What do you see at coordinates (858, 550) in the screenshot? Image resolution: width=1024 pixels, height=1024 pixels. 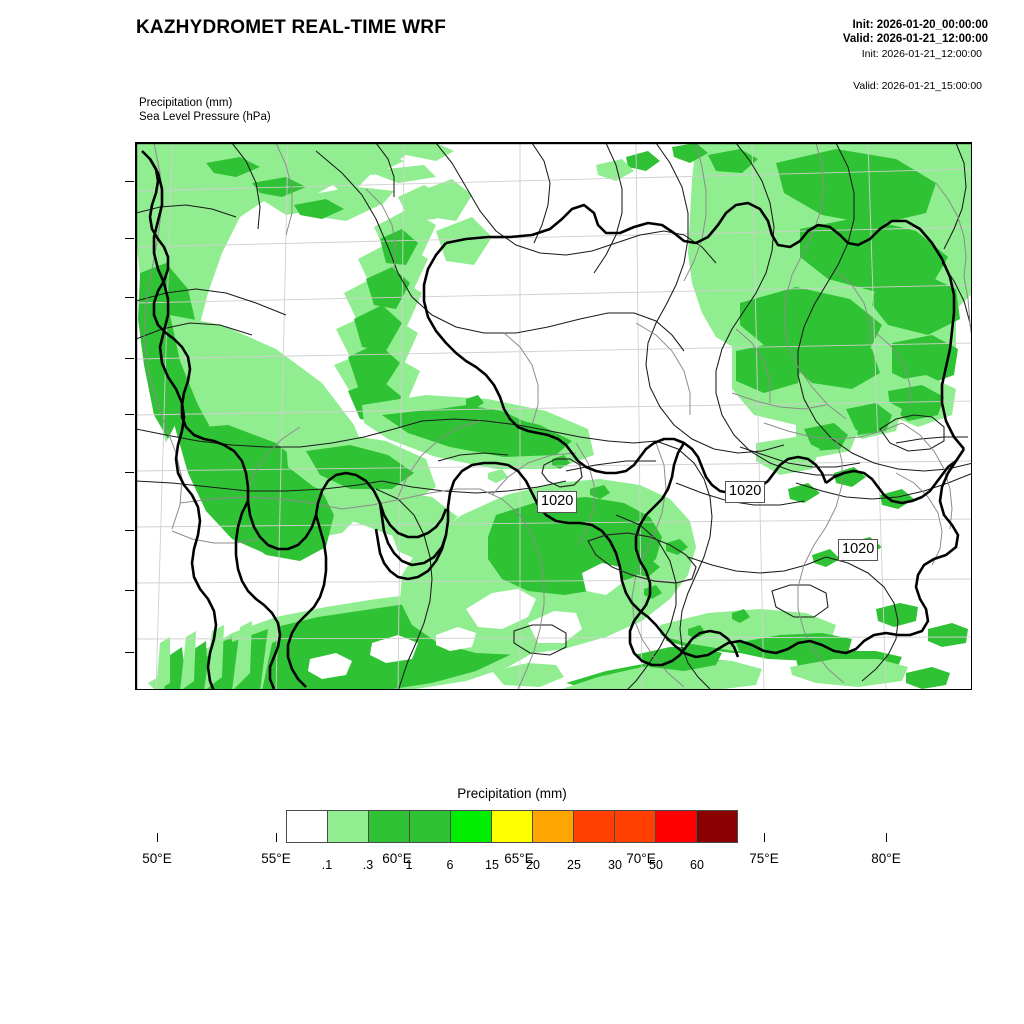 I see `contour-label-1020-east: 1020` at bounding box center [858, 550].